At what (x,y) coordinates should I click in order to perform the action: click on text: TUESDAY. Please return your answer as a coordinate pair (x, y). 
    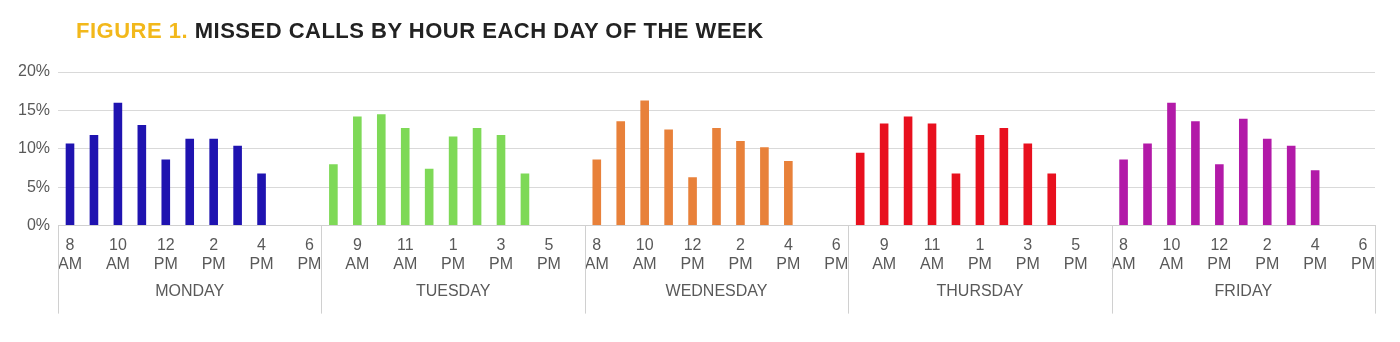
    Looking at the image, I should click on (453, 291).